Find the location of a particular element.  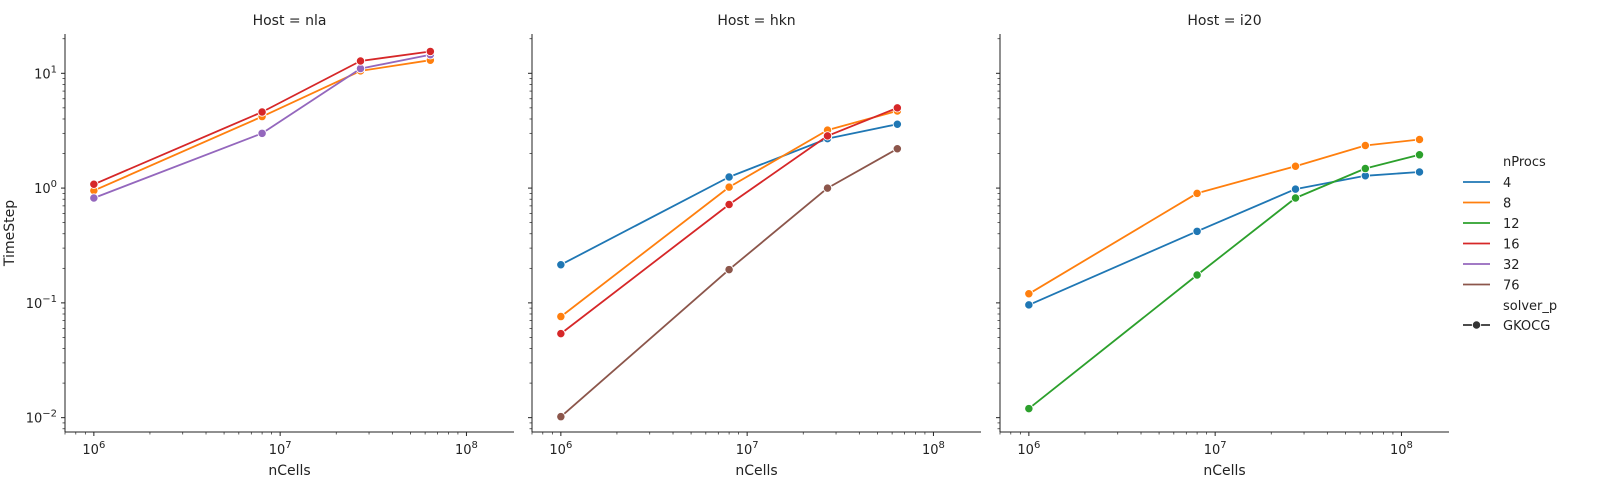

legend-label-16: 16 is located at coordinates (1511, 245).